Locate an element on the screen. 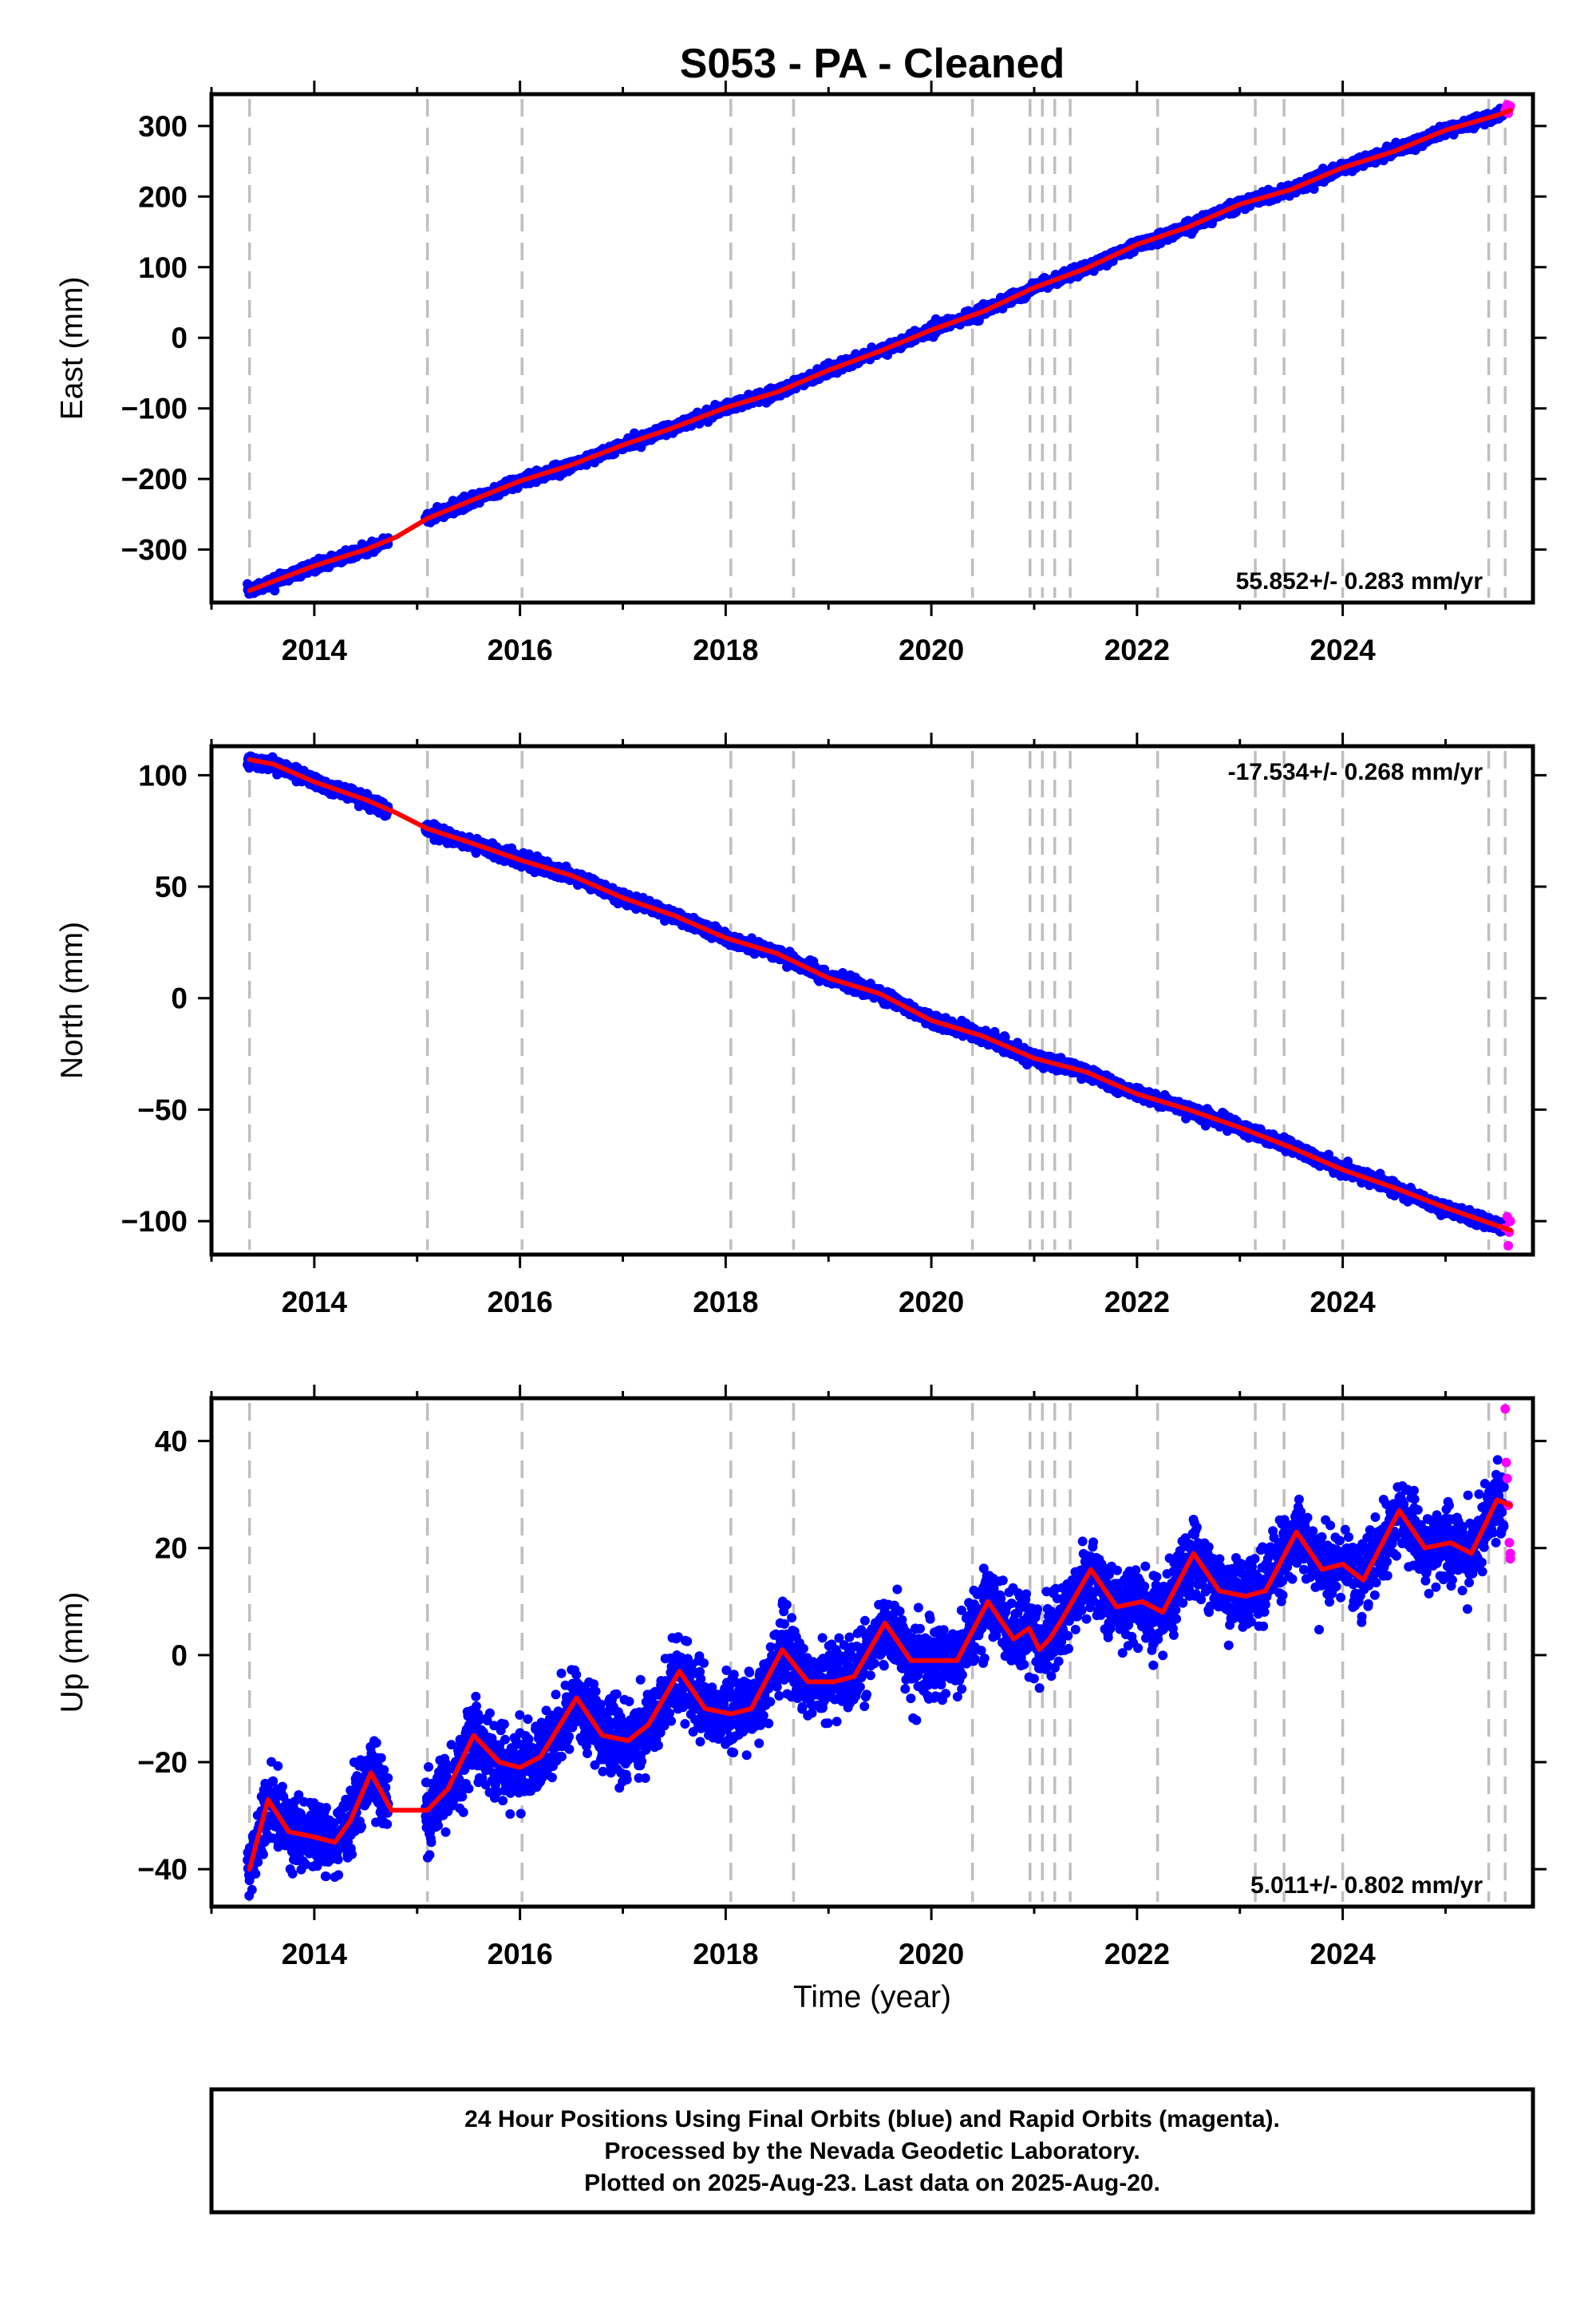 This screenshot has height=2316, width=1596. velocity-annotation: 55.852+/- 0.283 mm/yr is located at coordinates (1359, 581).